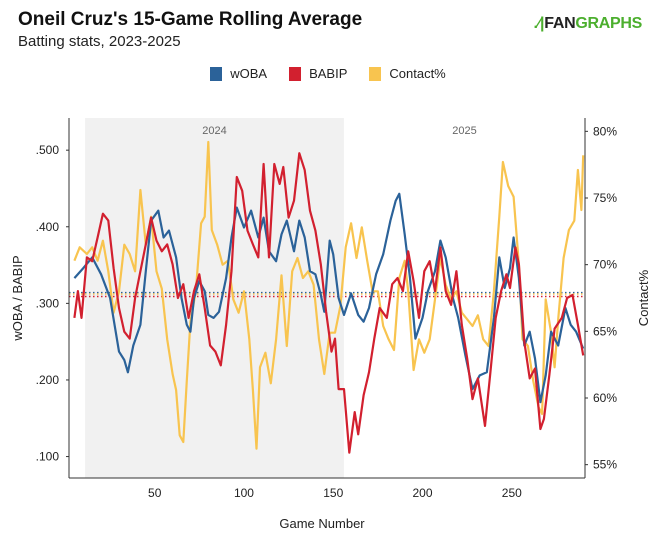  Describe the element at coordinates (643, 297) in the screenshot. I see `y-axis-right-label: Contact%` at that location.